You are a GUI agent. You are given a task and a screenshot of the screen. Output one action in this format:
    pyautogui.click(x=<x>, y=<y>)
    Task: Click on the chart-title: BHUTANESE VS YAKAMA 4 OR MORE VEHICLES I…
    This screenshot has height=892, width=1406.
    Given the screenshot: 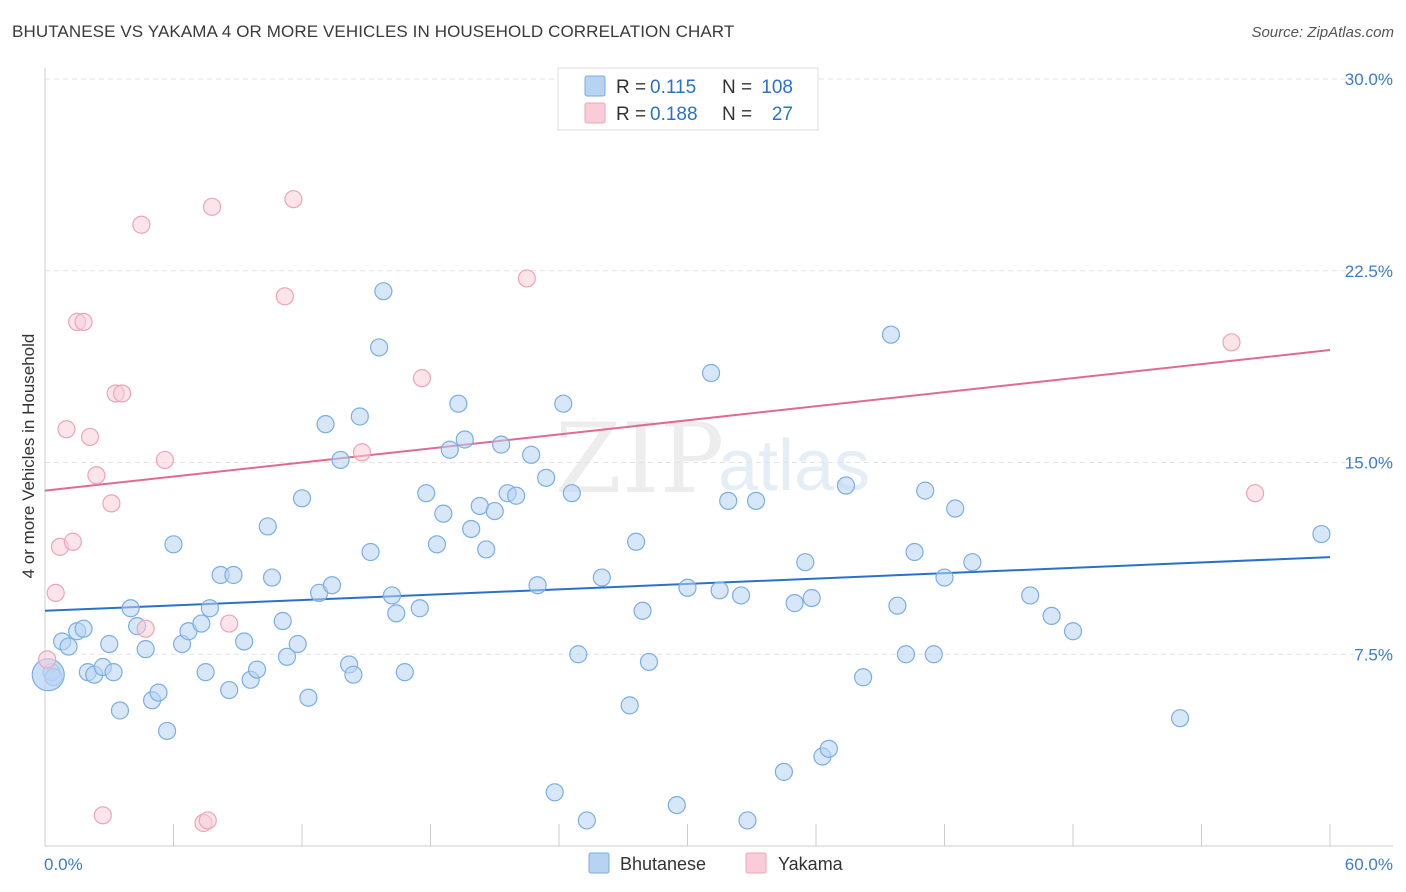 What is the action you would take?
    pyautogui.click(x=373, y=31)
    